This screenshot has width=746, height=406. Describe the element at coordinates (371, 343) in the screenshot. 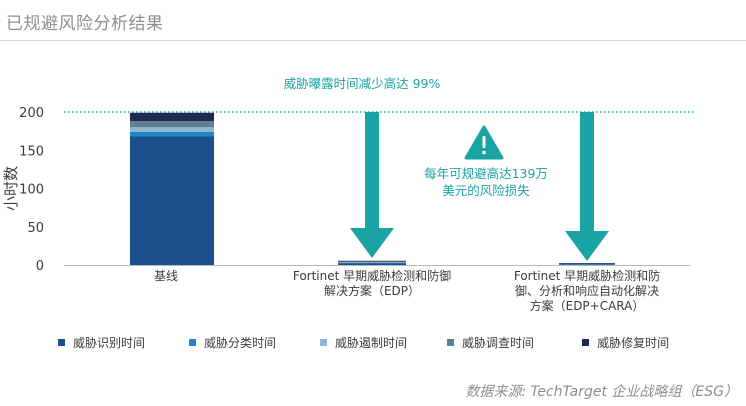

I see `legend-label: 威胁遏制时间` at that location.